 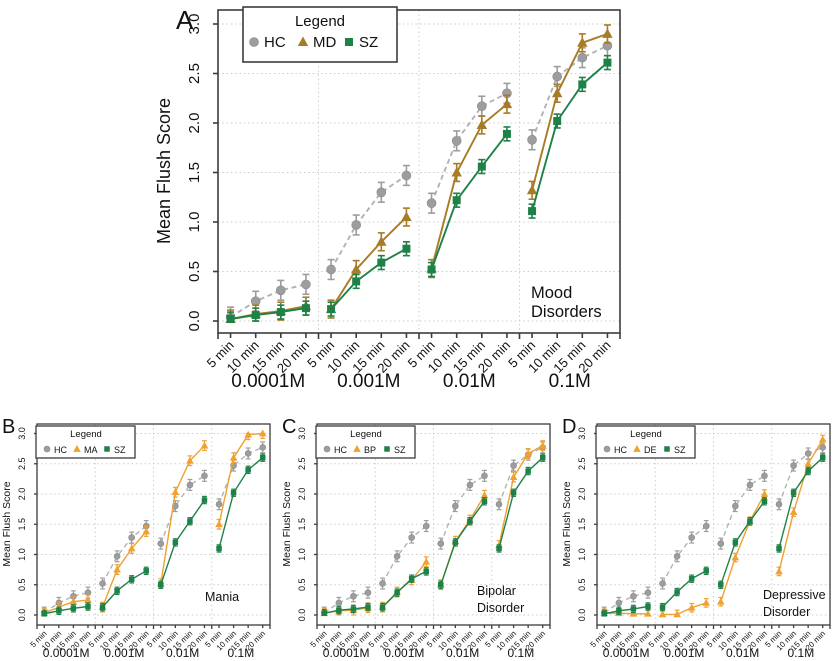 What do you see at coordinates (794, 595) in the screenshot?
I see `annotation-d: Depressive` at bounding box center [794, 595].